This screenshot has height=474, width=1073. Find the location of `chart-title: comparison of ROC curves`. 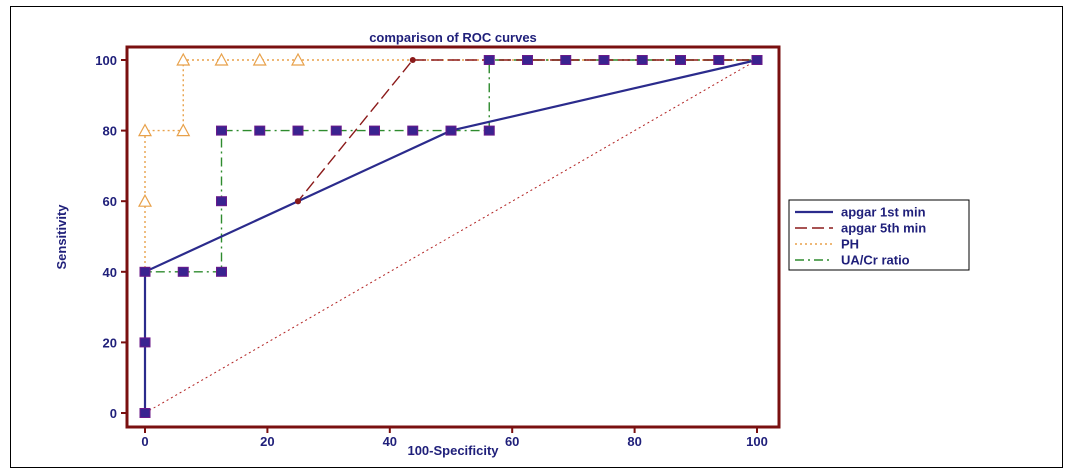

chart-title: comparison of ROC curves is located at coordinates (453, 37).